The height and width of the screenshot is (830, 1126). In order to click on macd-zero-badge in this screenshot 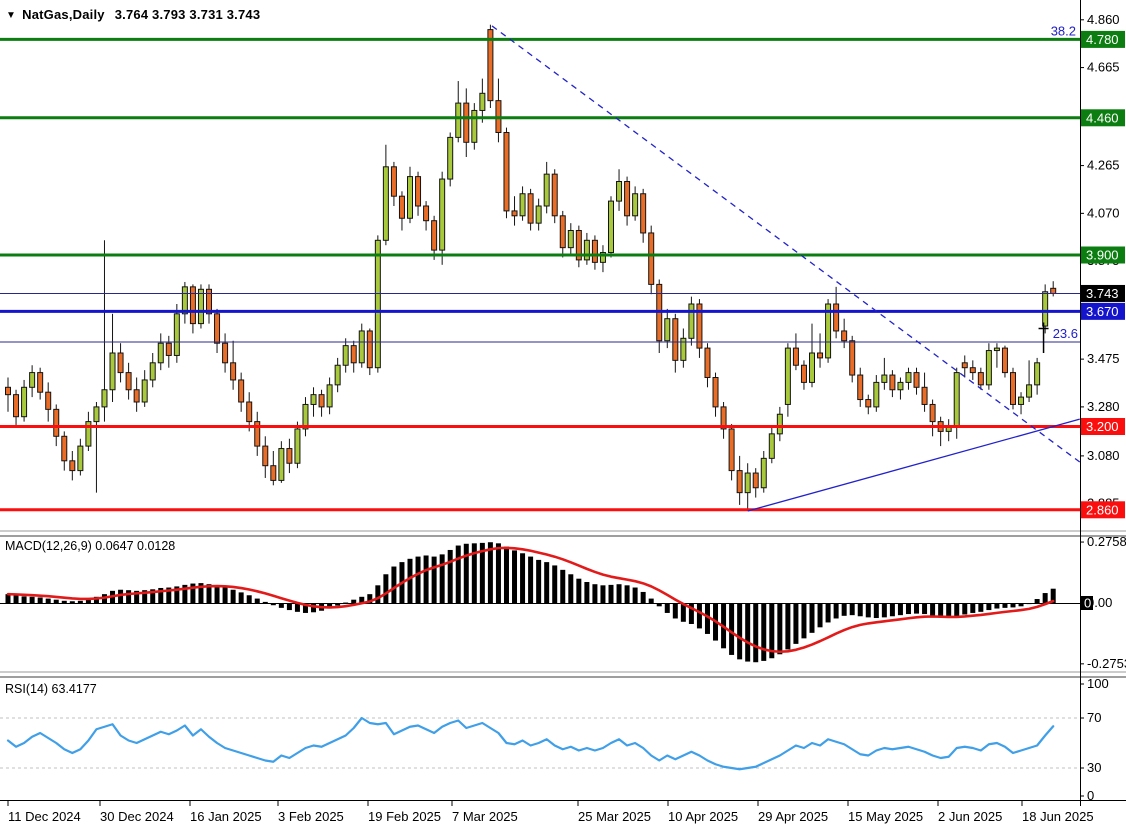, I will do `click(1087, 603)`.